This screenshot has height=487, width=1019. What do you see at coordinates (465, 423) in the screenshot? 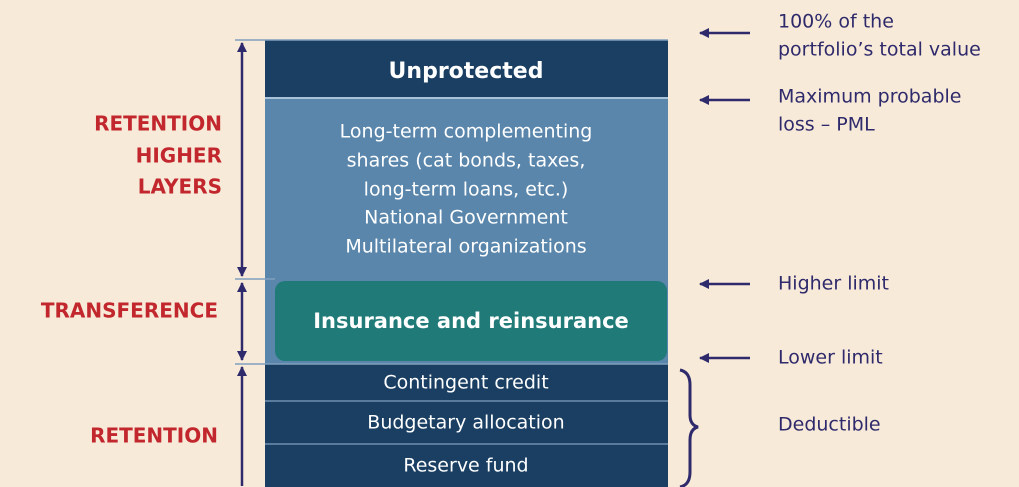
I see `layer-text: Budgetary allocation` at bounding box center [465, 423].